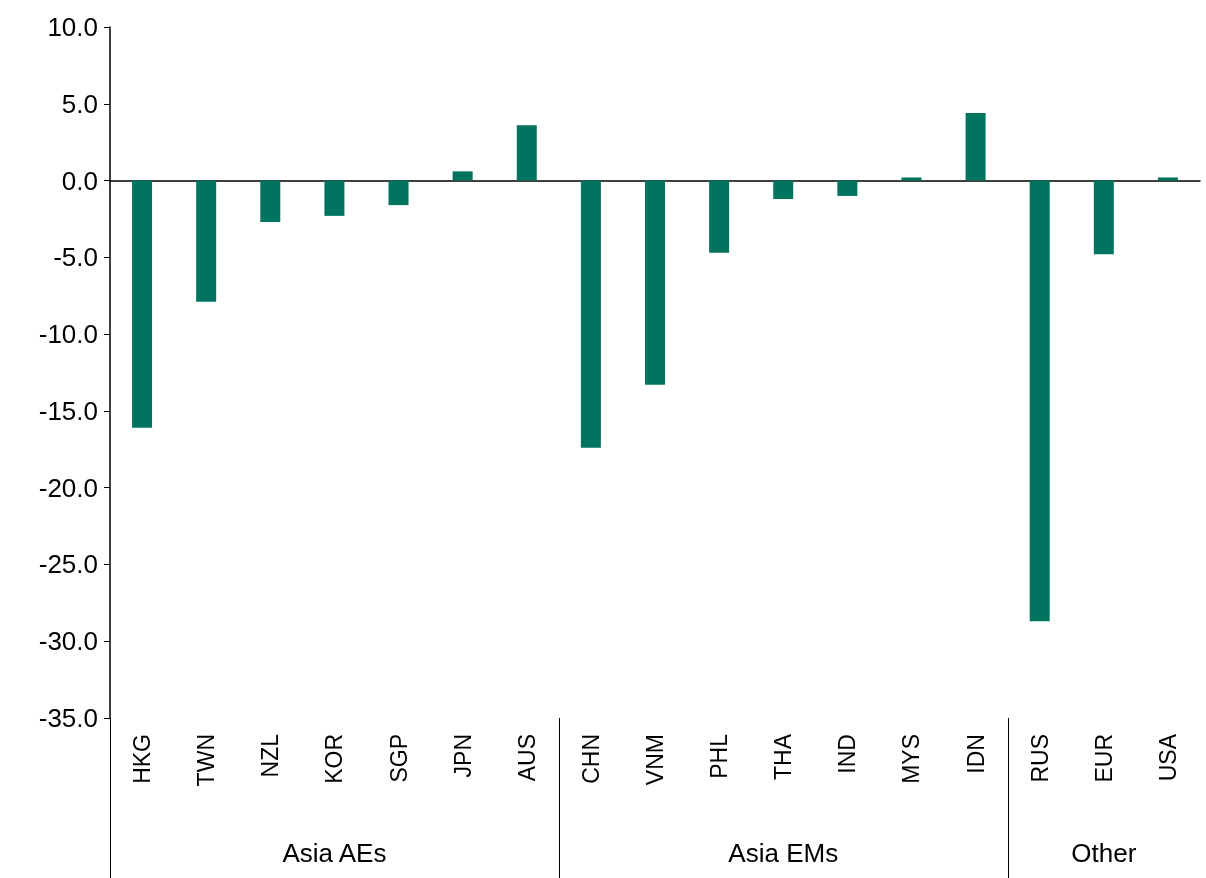 Image resolution: width=1206 pixels, height=878 pixels. I want to click on x-tick-label: IDN, so click(975, 754).